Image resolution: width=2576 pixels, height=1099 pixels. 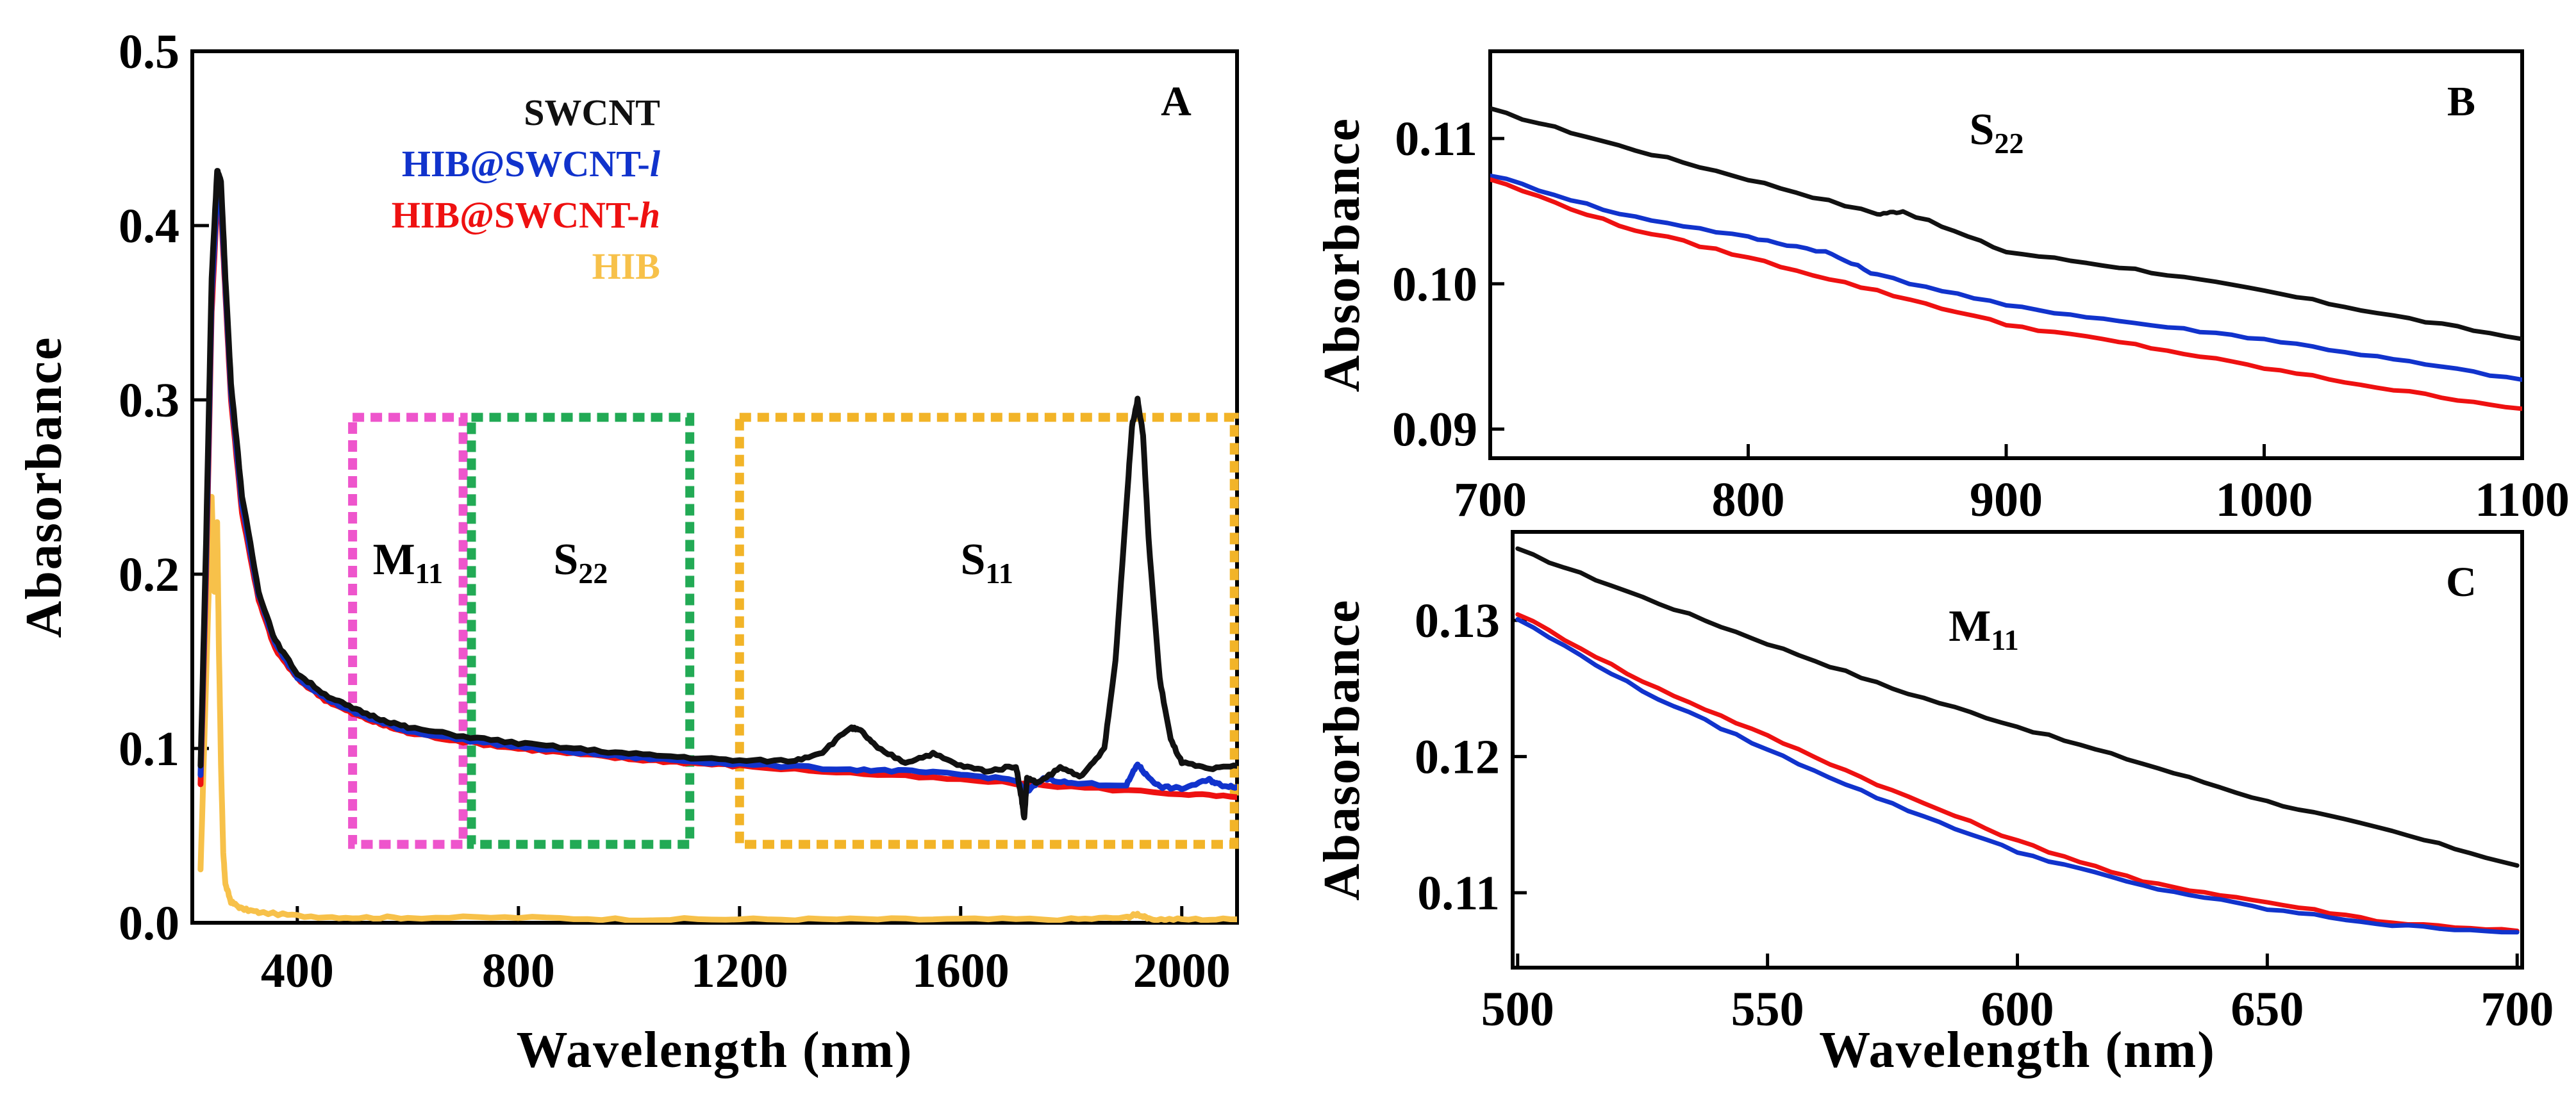 What do you see at coordinates (1997, 132) in the screenshot?
I see `annotation-b: S22` at bounding box center [1997, 132].